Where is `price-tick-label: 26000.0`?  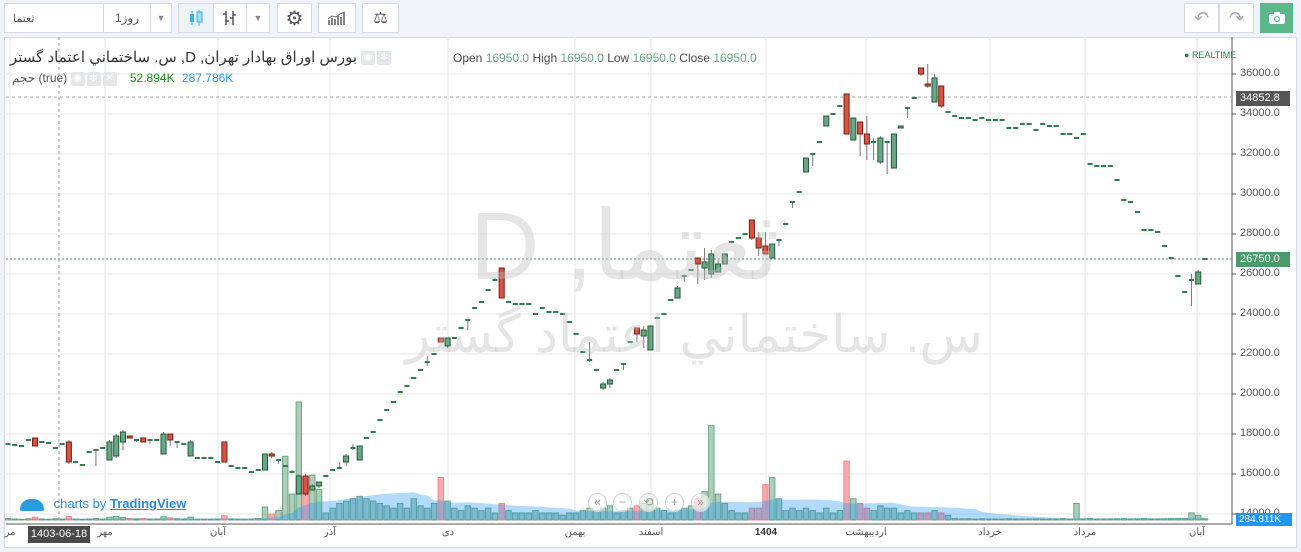 price-tick-label: 26000.0 is located at coordinates (1260, 273).